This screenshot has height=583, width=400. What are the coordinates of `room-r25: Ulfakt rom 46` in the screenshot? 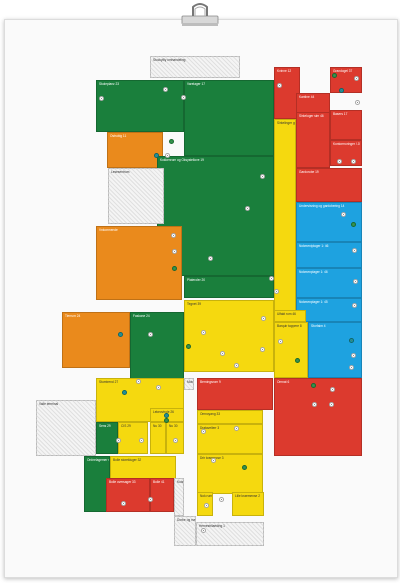 It's located at (290, 316).